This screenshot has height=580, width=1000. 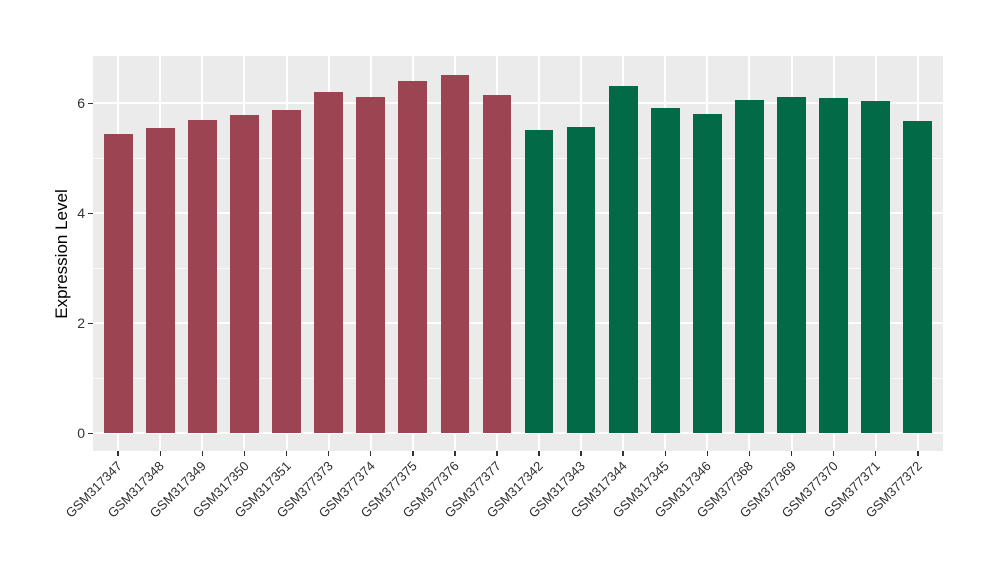 I want to click on y-tick-label: 4, so click(x=81, y=213).